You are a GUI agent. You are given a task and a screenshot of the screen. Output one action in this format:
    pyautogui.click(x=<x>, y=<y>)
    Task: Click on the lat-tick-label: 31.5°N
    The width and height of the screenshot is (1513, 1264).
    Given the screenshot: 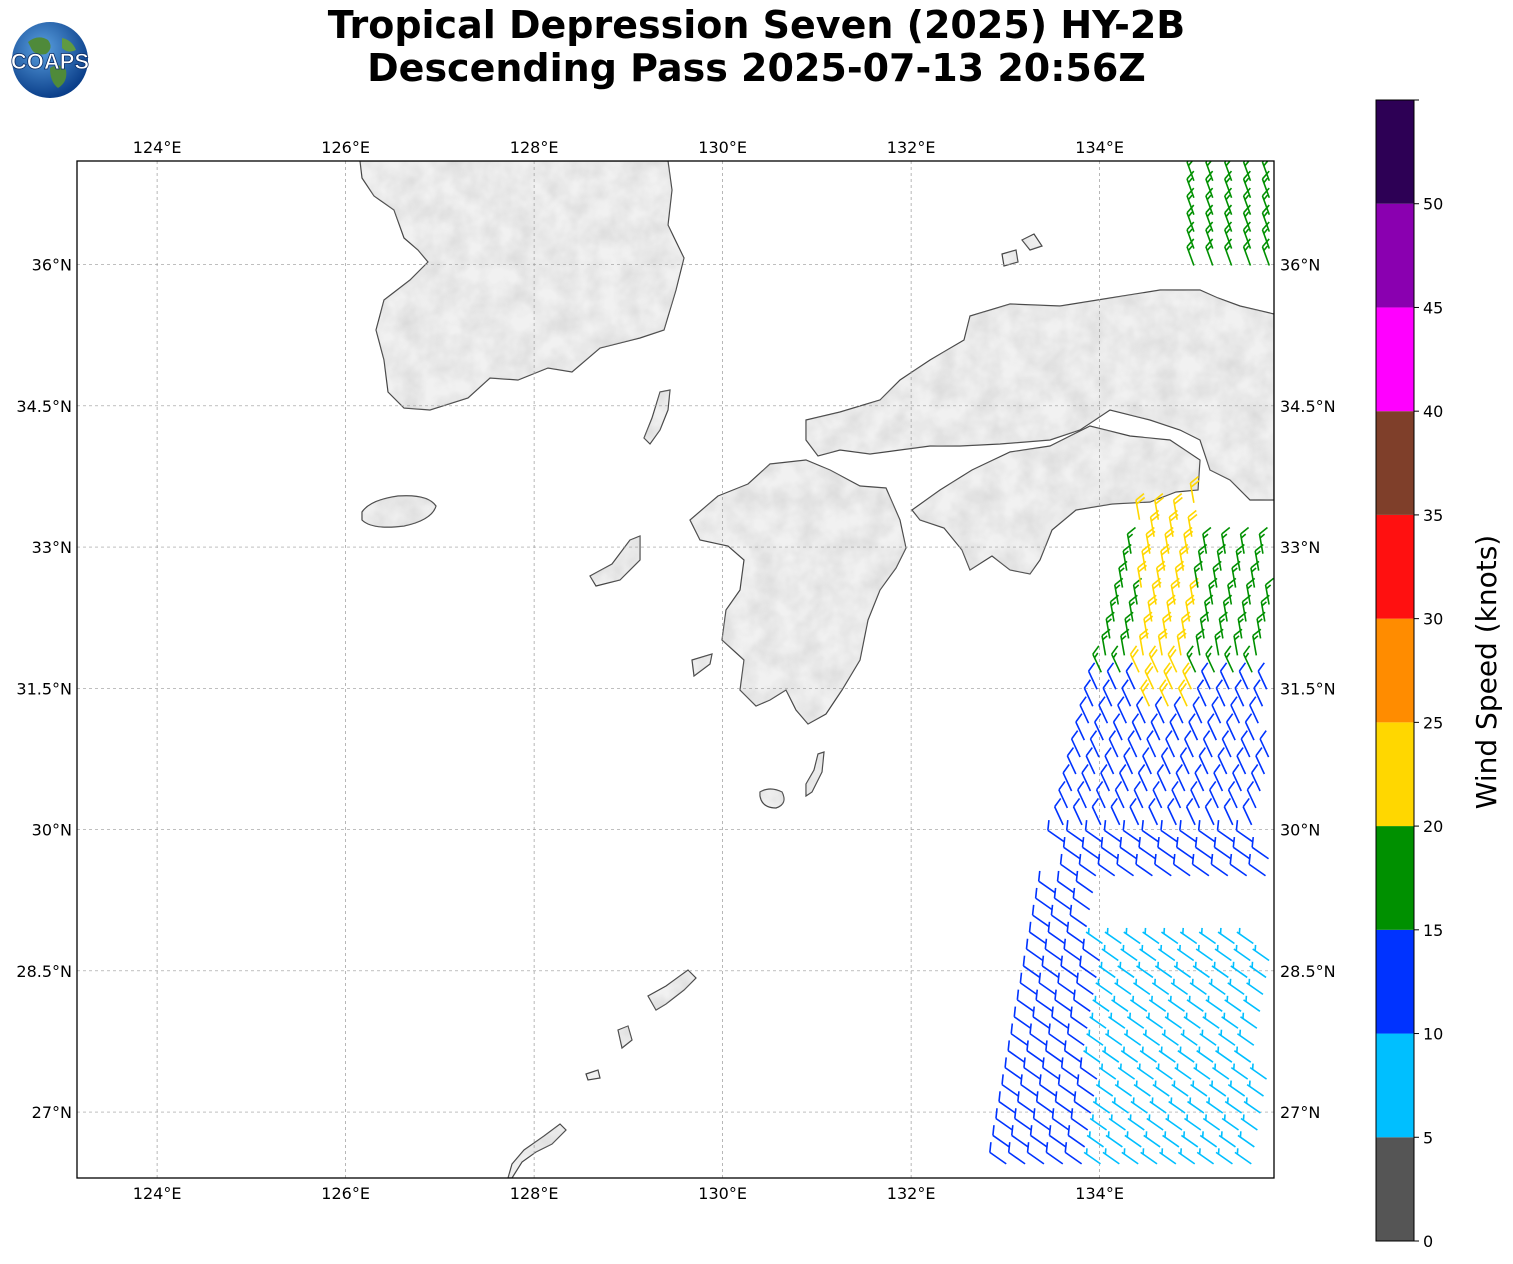 What is the action you would take?
    pyautogui.click(x=1308, y=688)
    